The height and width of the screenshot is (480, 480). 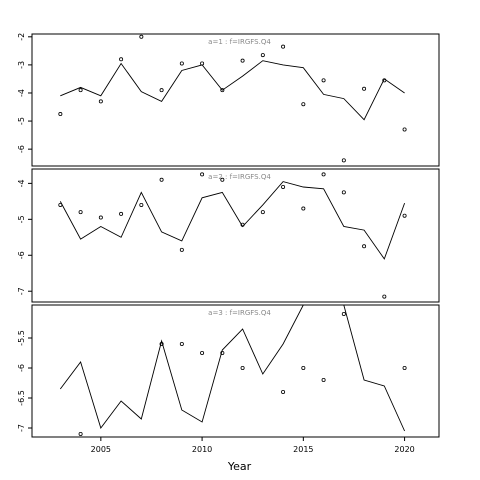 What do you see at coordinates (303, 449) in the screenshot?
I see `x-tick-label: 2015` at bounding box center [303, 449].